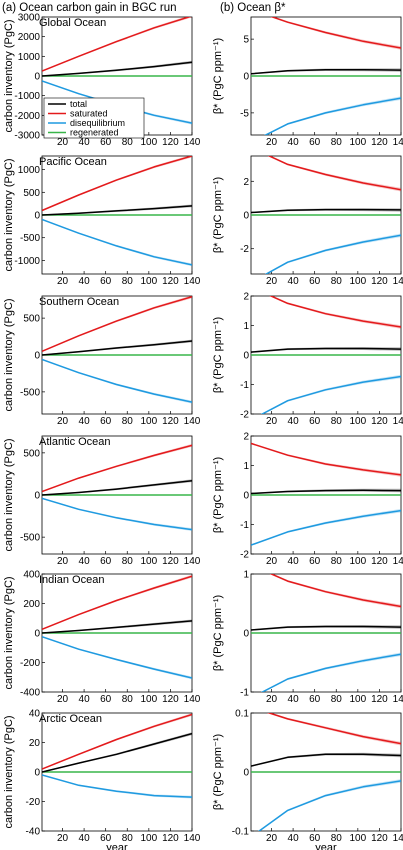  Describe the element at coordinates (307, 82) in the screenshot. I see `panel-1: 20 40 60 80 100 120 140 -5 0 5 β* (PgC ppm⁻¹)` at that location.